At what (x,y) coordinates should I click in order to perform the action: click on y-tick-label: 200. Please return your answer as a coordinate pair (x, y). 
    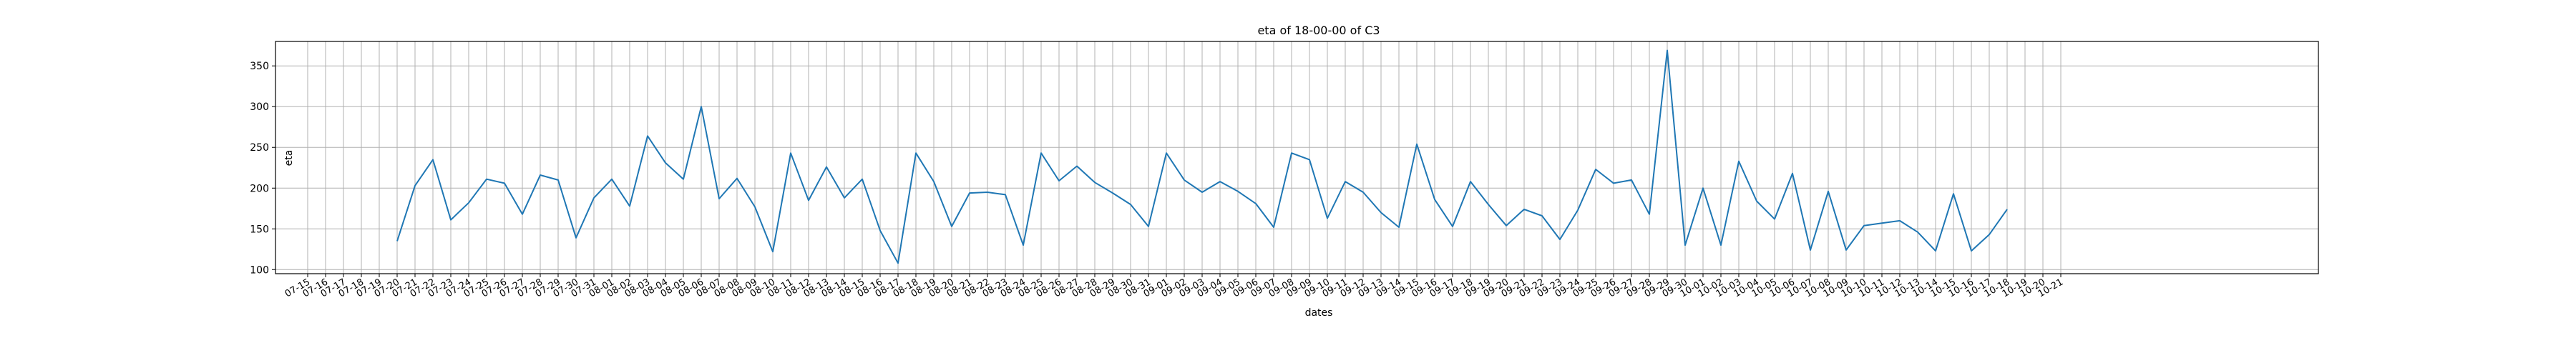
    Looking at the image, I should click on (259, 188).